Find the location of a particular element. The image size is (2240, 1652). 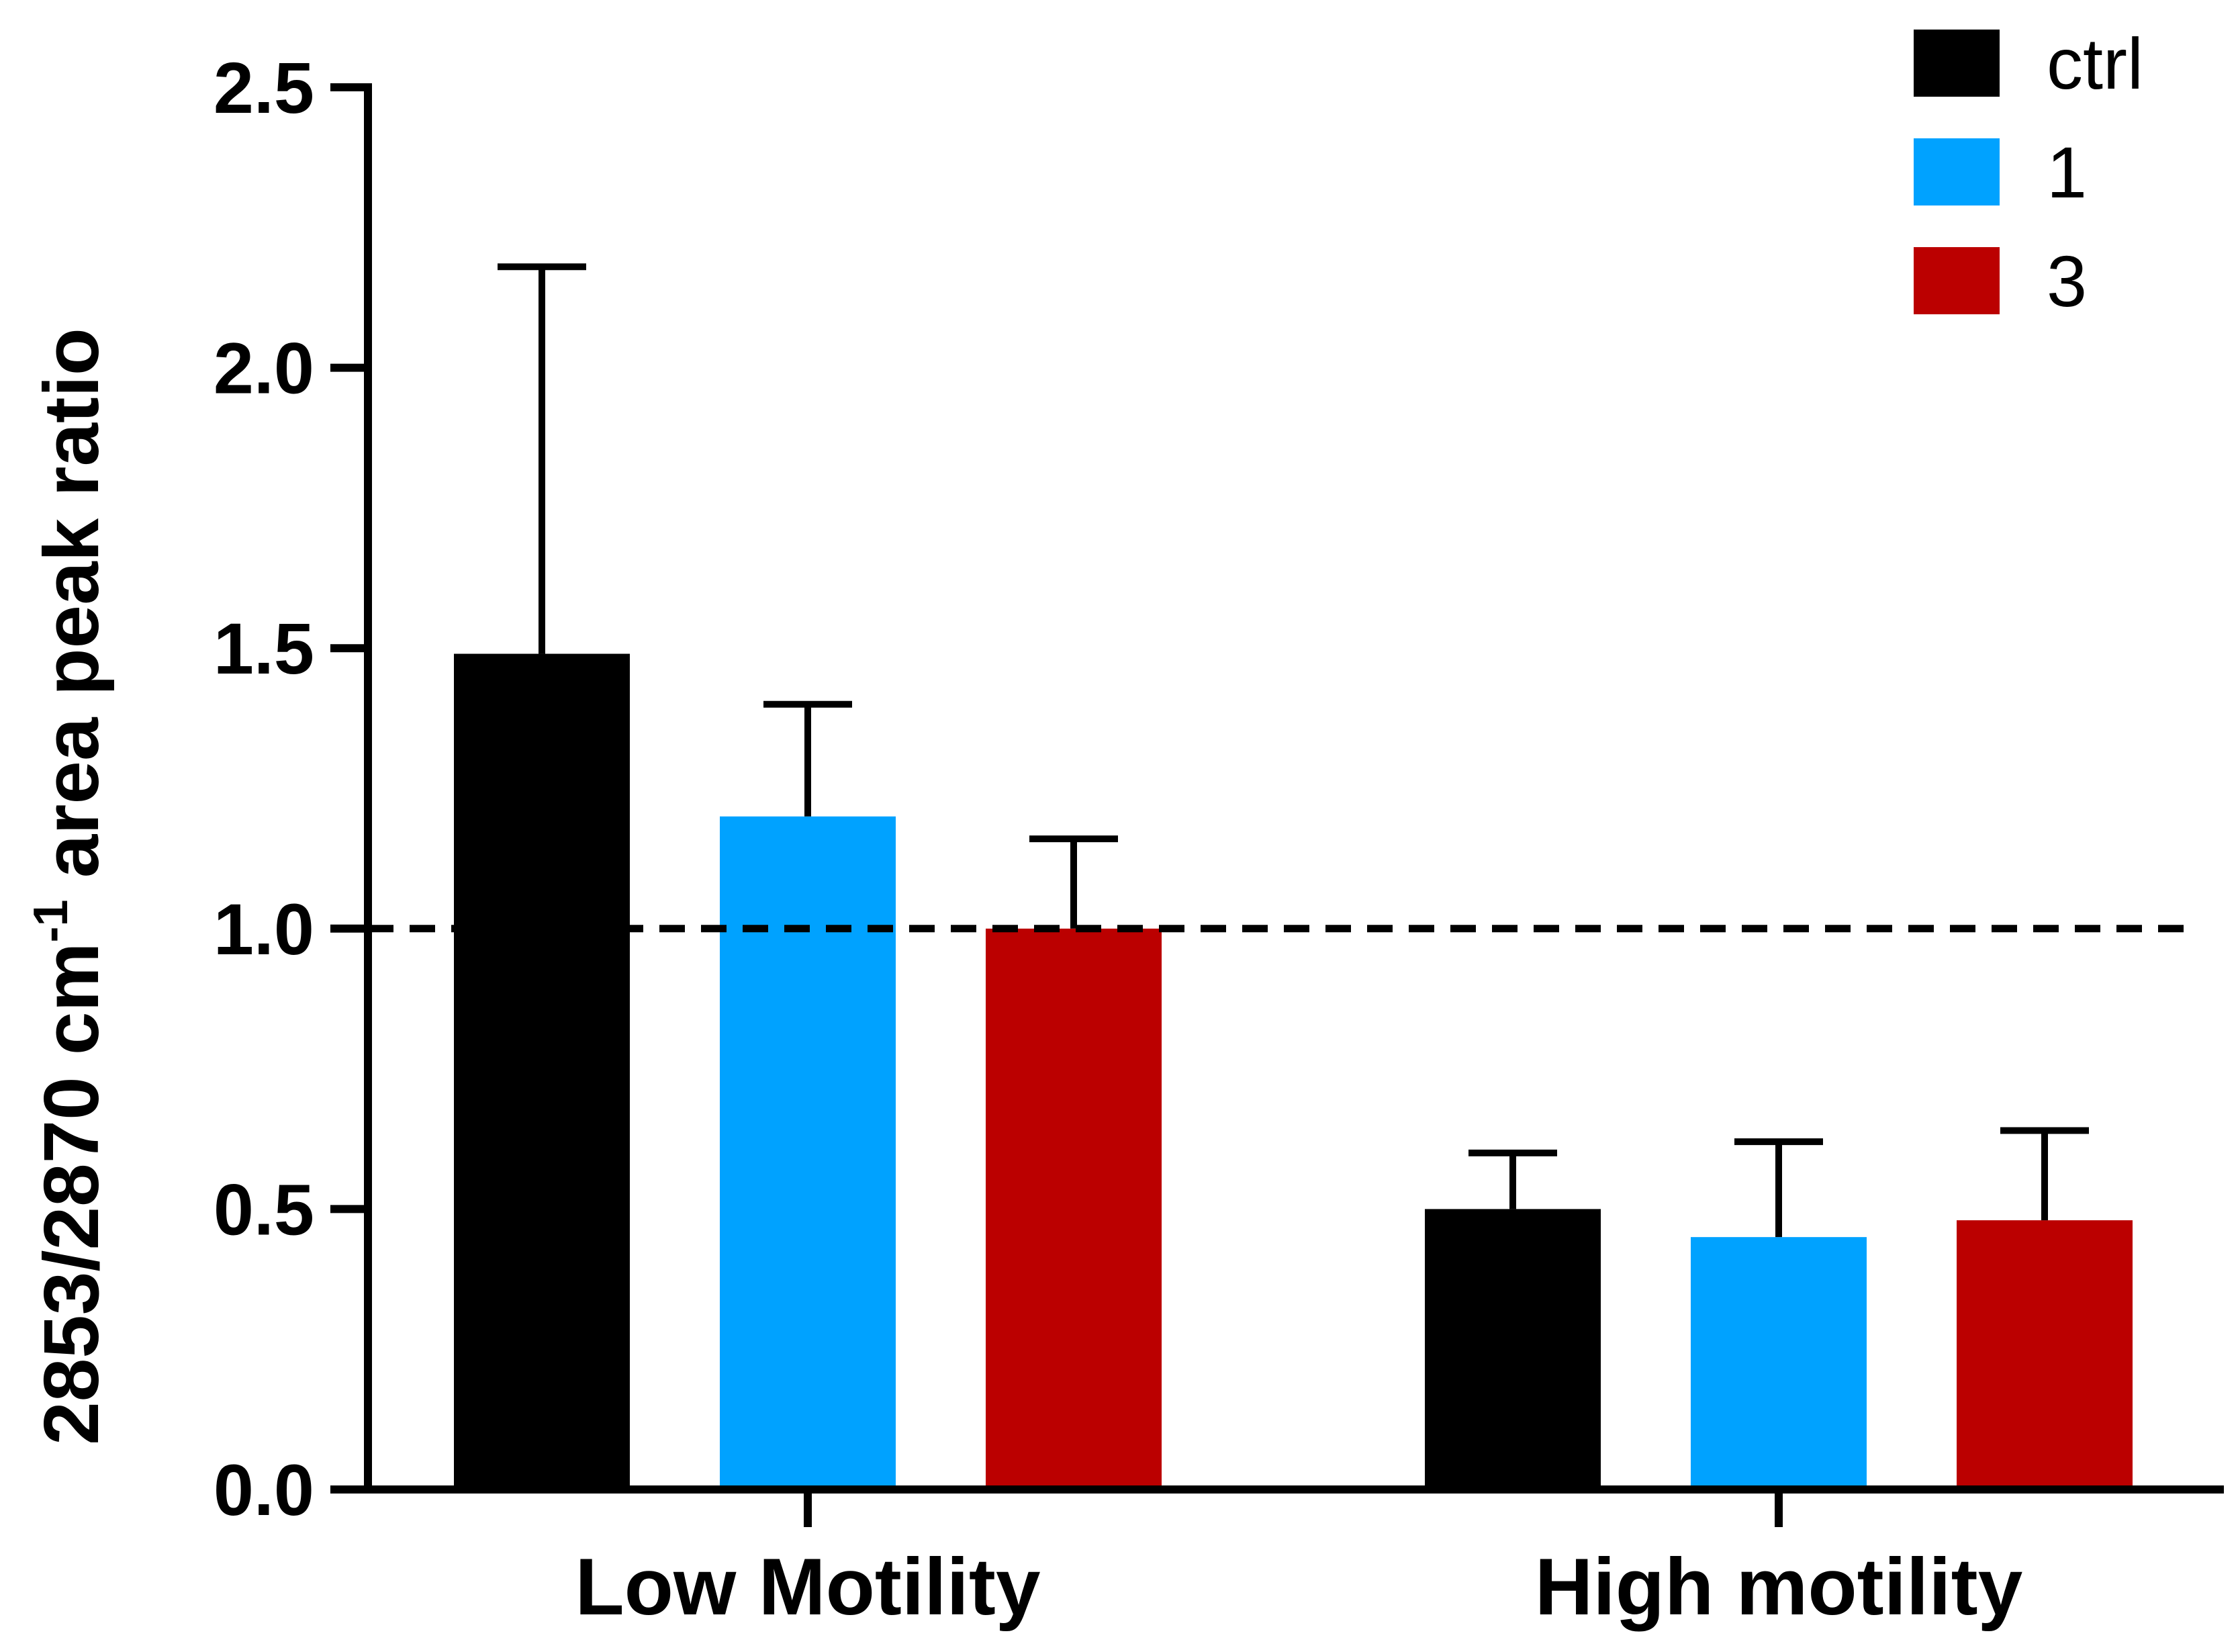

y-axis-title-superscript: -1 is located at coordinates (51, 920).